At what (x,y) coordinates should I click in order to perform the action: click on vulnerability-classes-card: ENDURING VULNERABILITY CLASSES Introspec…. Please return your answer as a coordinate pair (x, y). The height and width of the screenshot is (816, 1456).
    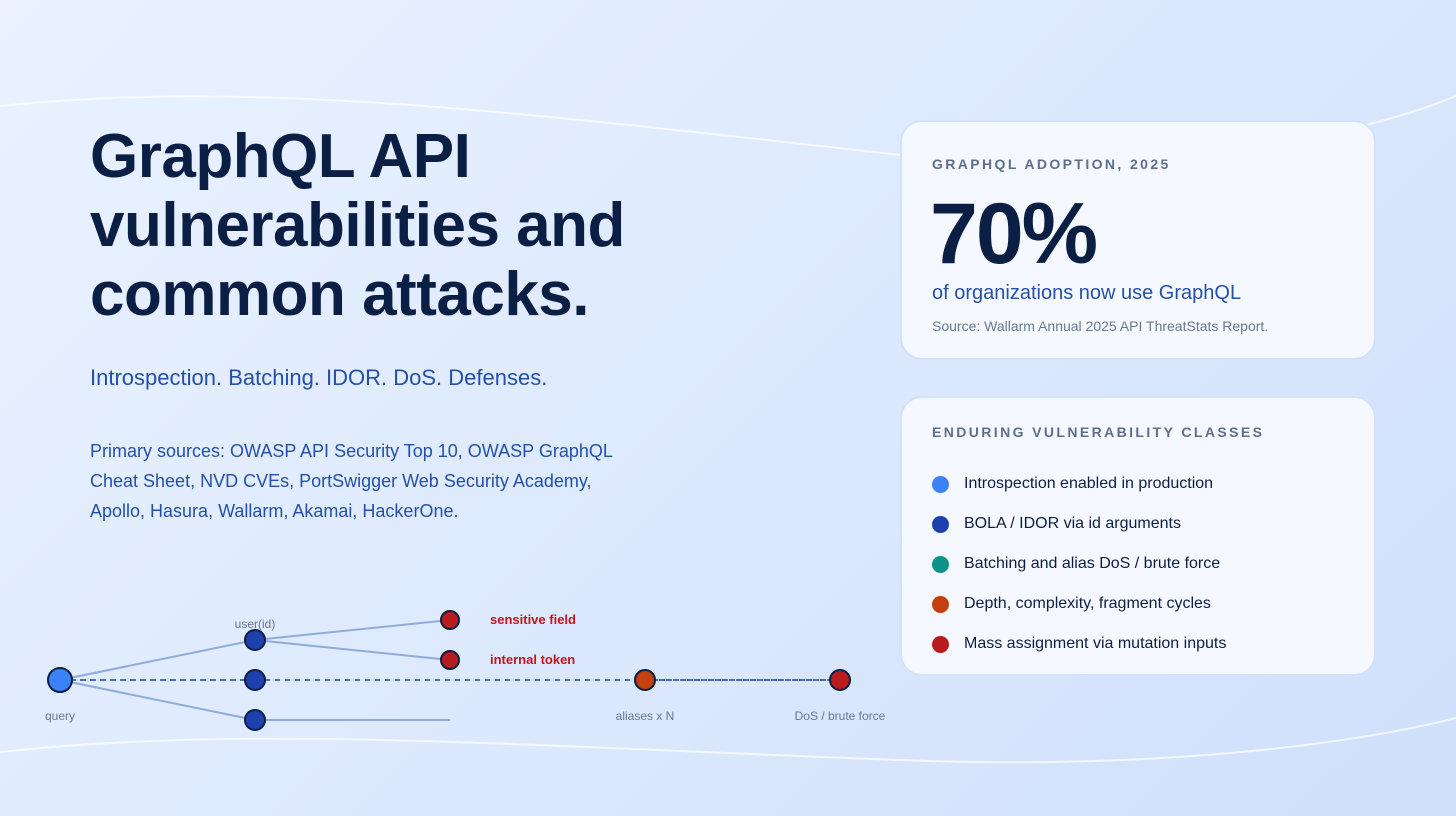
    Looking at the image, I should click on (1138, 536).